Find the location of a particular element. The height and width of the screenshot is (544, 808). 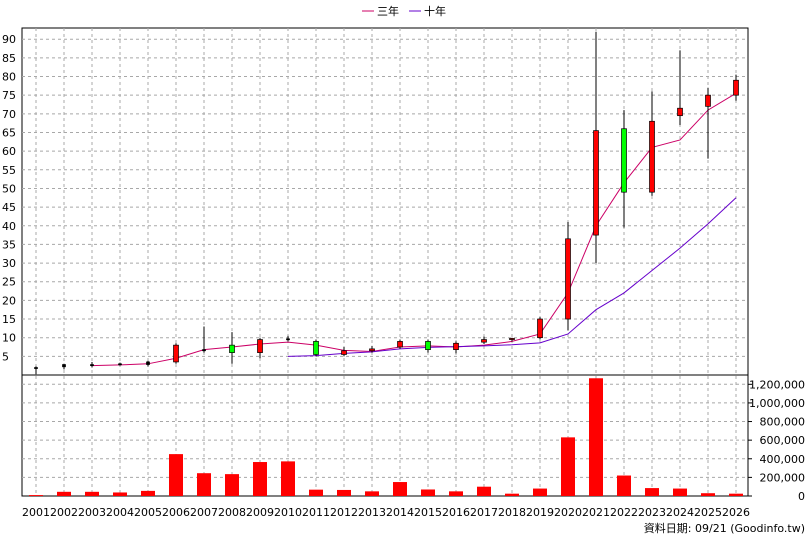

volume-tick-label: 800,000 is located at coordinates (783, 422).